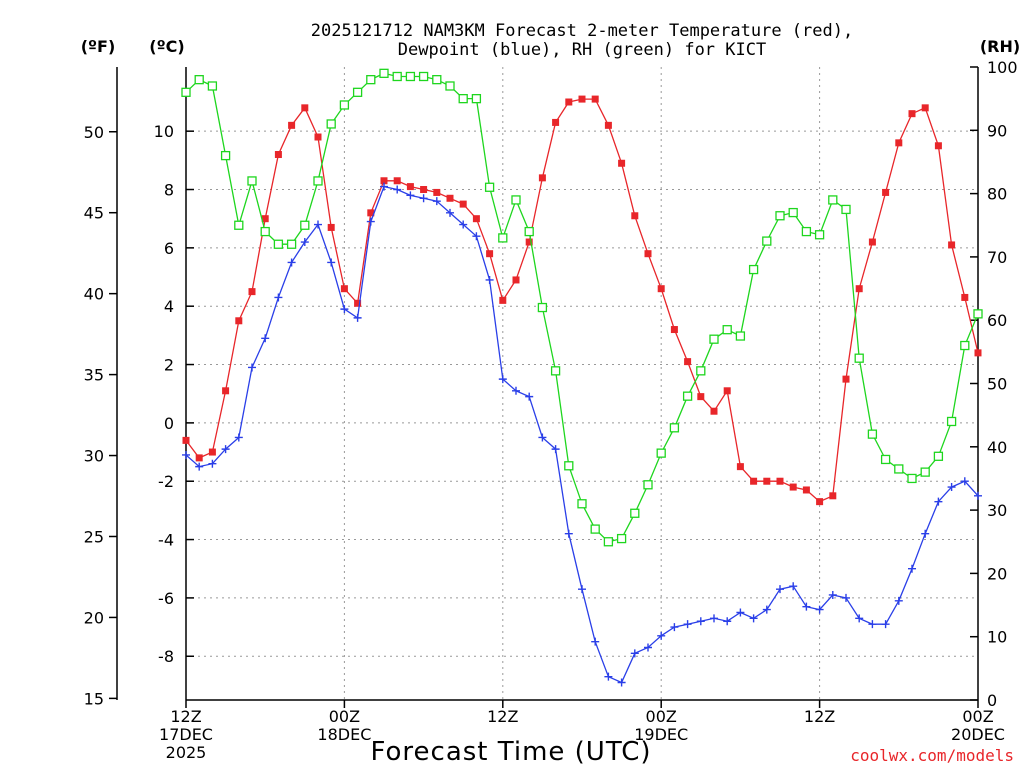 The height and width of the screenshot is (768, 1024). Describe the element at coordinates (185, 716) in the screenshot. I see `x-tick-label: 12Z` at that location.